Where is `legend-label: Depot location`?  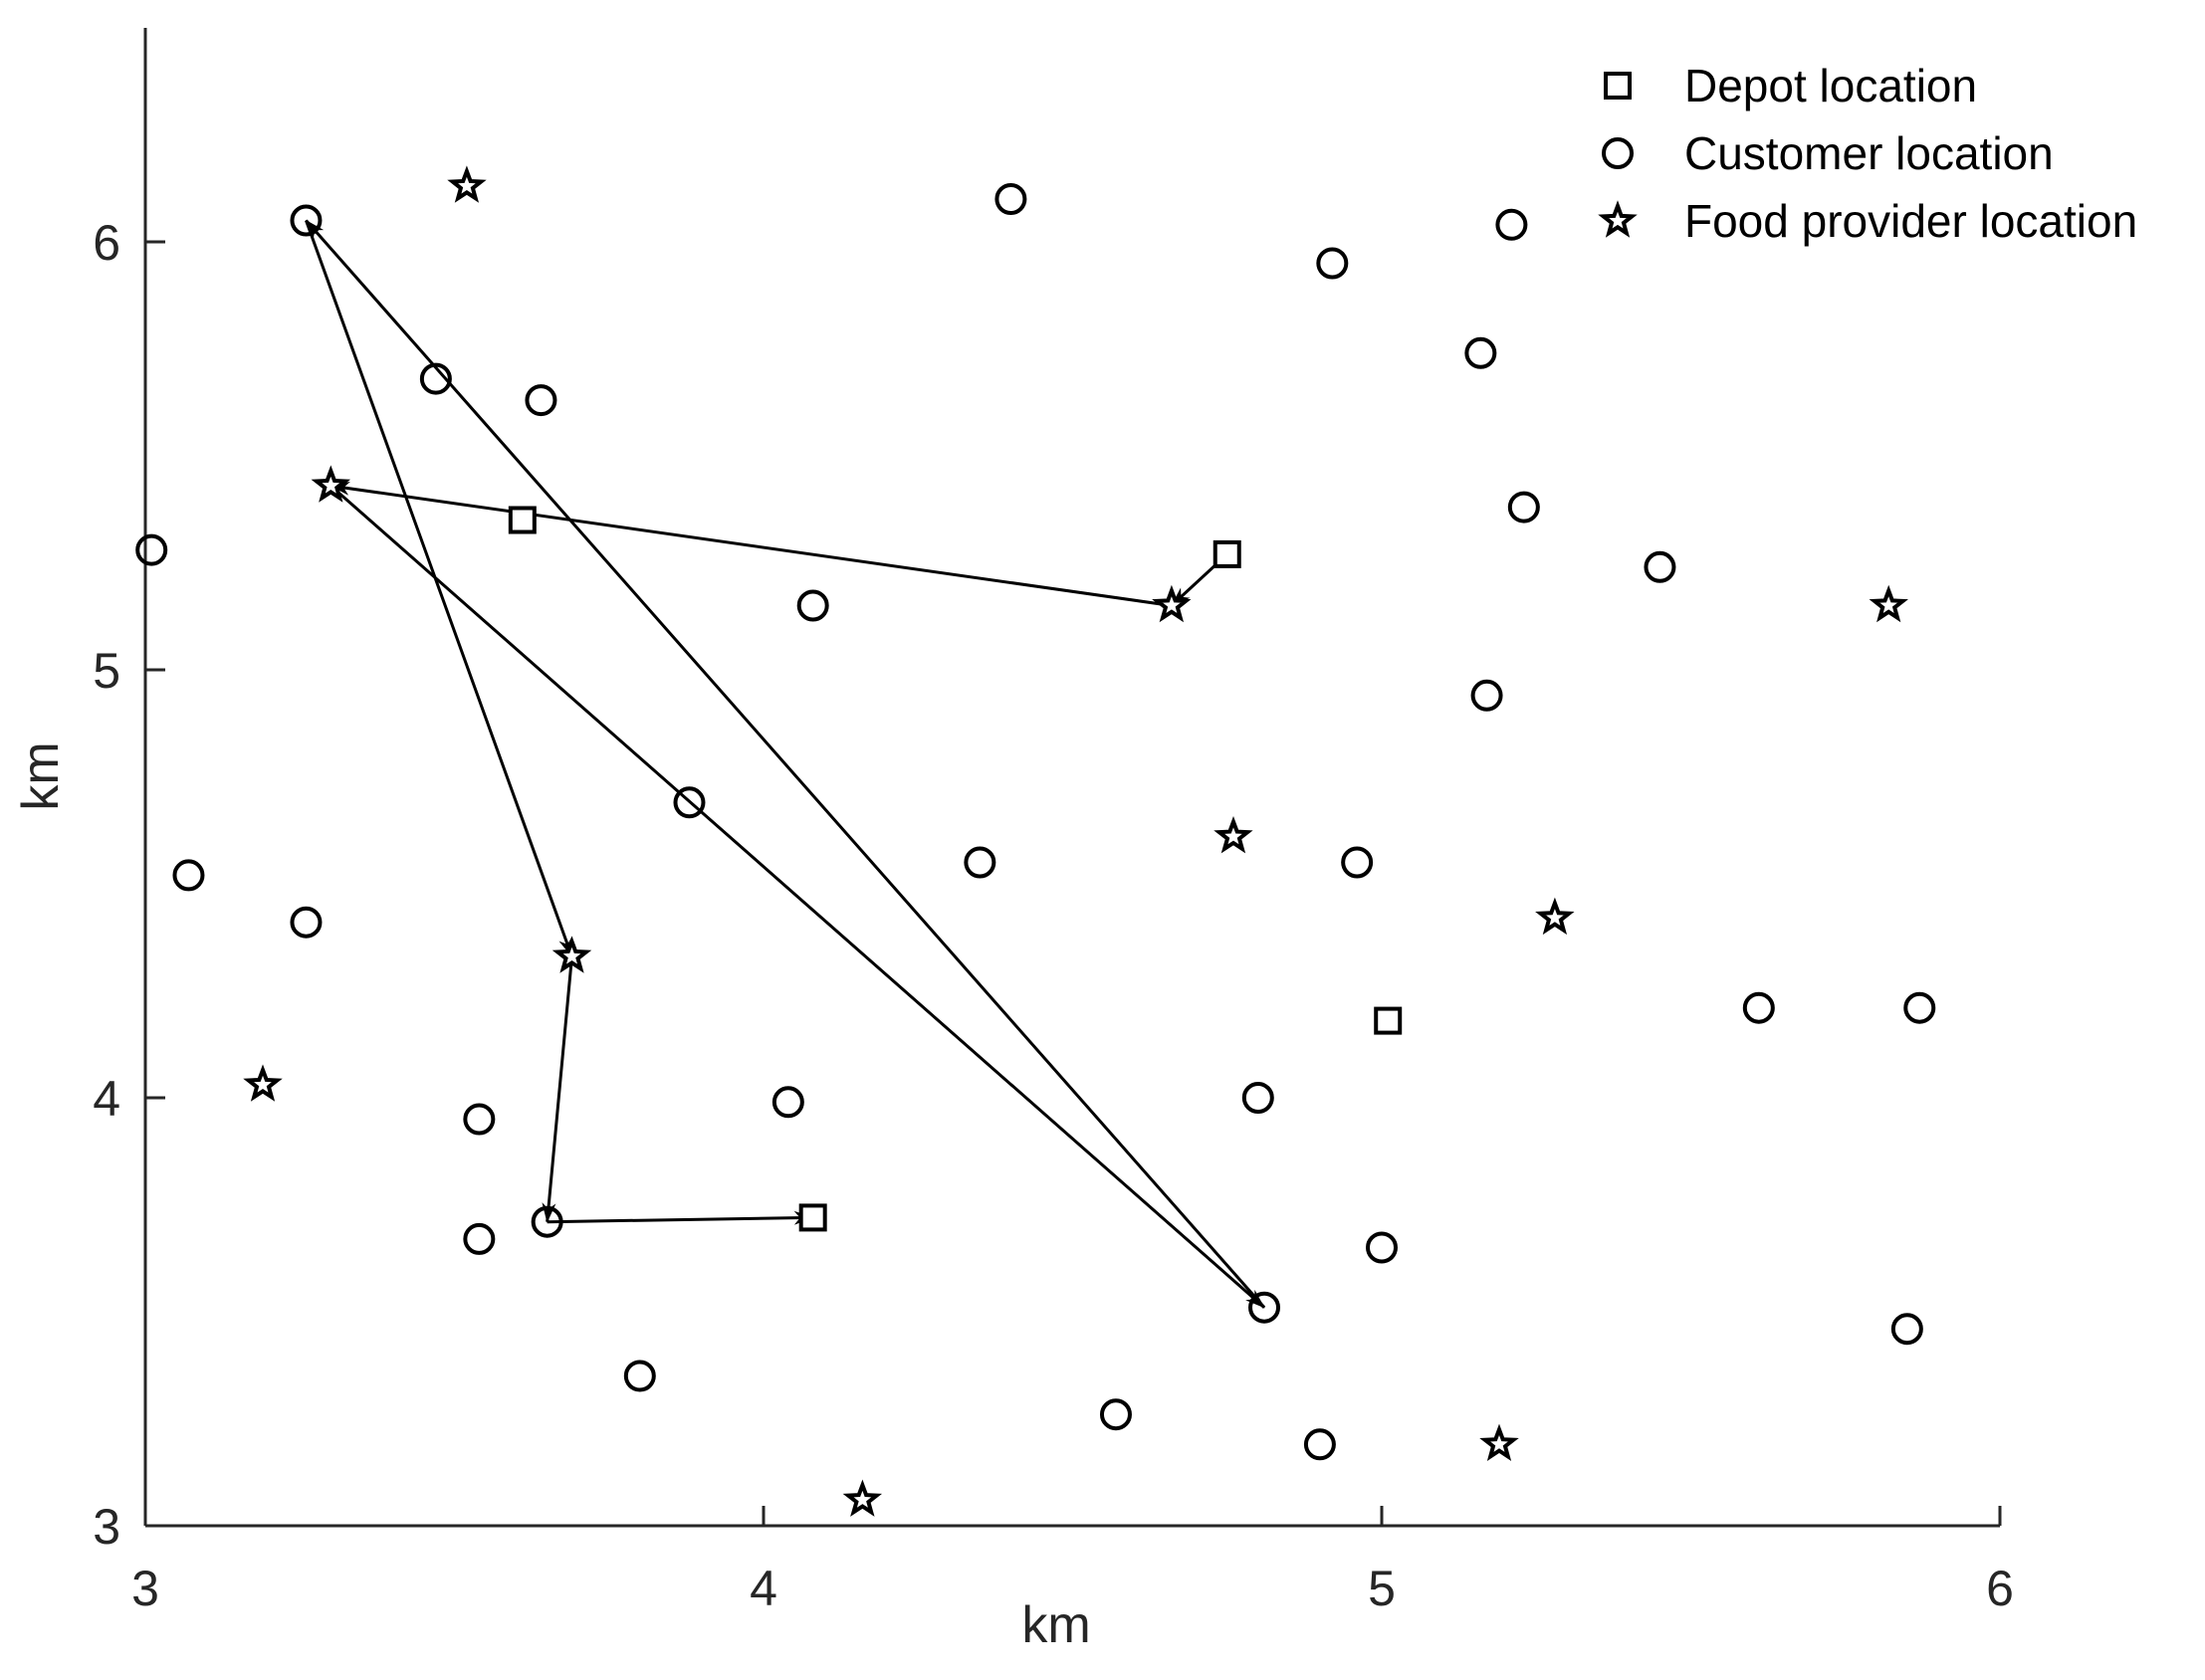 legend-label: Depot location is located at coordinates (1830, 85).